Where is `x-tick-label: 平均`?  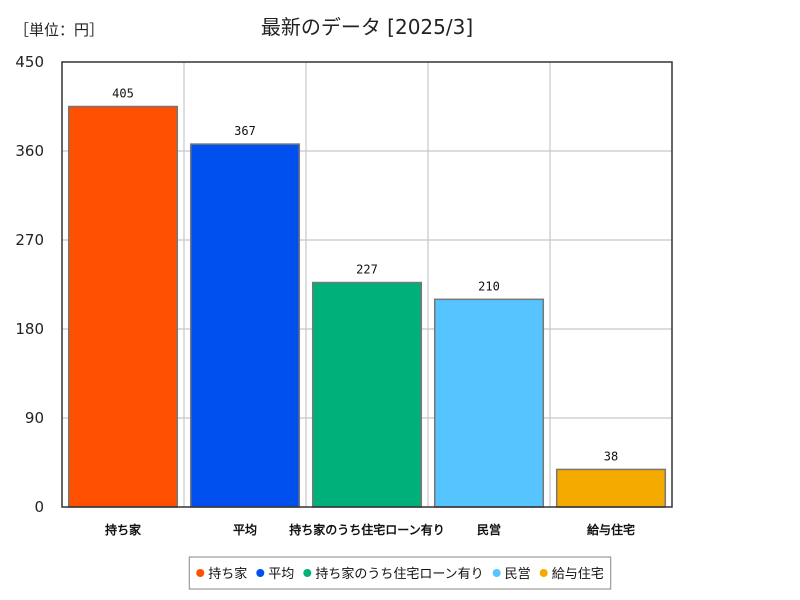
x-tick-label: 平均 is located at coordinates (245, 529).